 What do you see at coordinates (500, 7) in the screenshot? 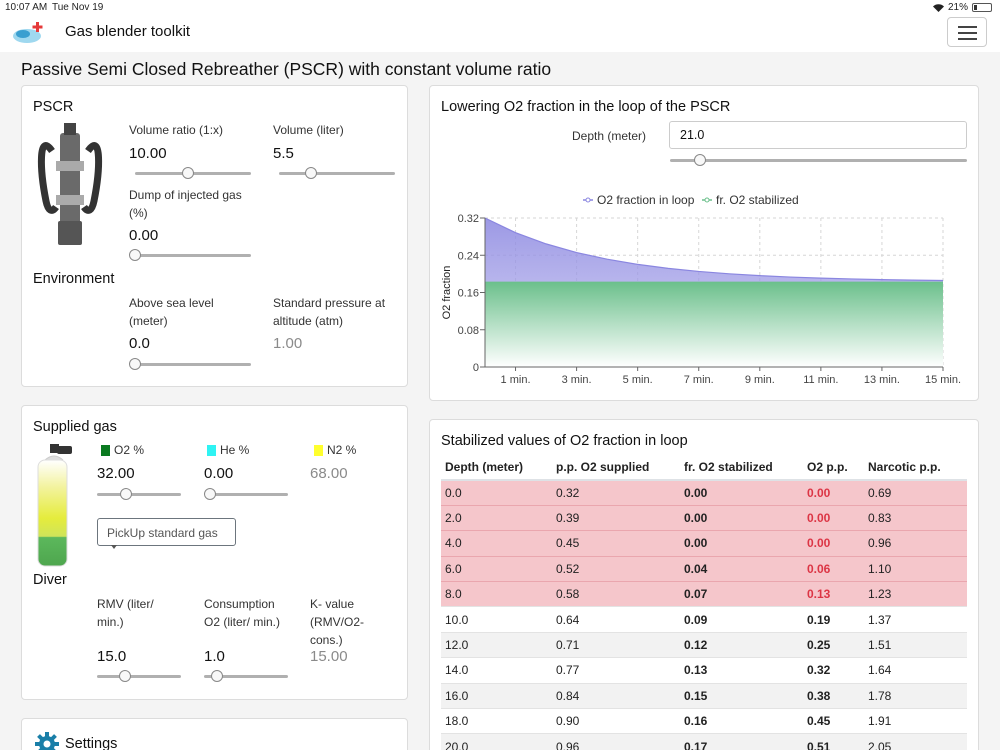
I see `status-bar: 10:07 AM Tue Nov 19 21%` at bounding box center [500, 7].